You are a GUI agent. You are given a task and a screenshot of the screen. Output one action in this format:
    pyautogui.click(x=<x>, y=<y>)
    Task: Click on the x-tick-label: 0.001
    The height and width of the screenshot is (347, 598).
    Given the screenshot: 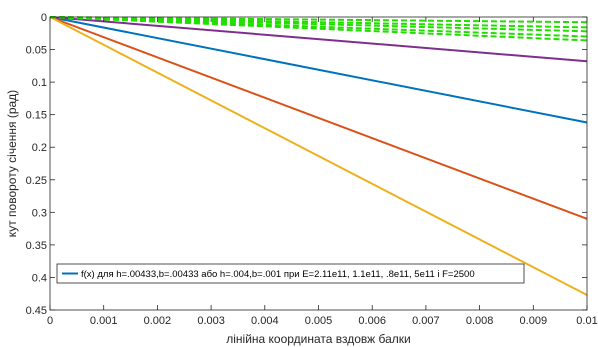 What is the action you would take?
    pyautogui.click(x=104, y=321)
    